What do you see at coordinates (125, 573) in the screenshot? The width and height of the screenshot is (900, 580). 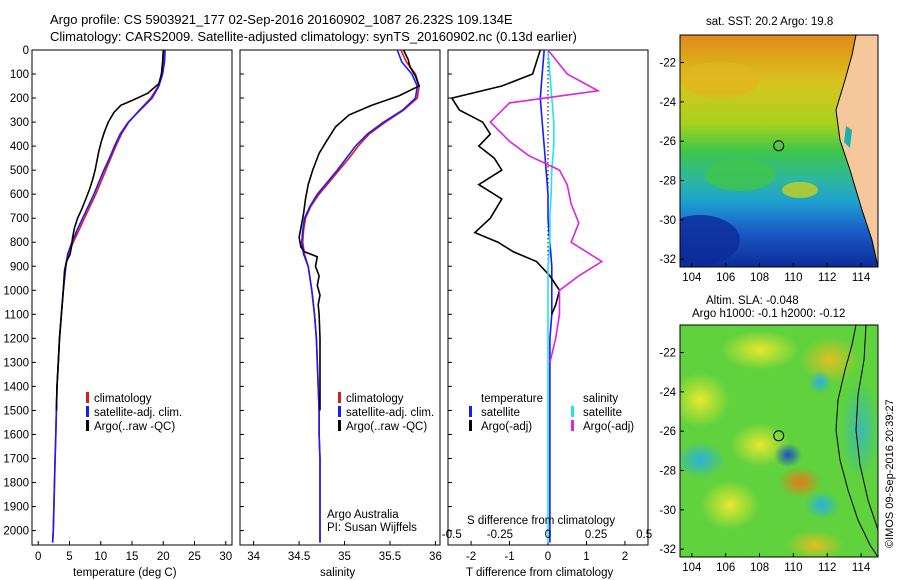 I see `temperature-xlabel: temperature (deg C)` at bounding box center [125, 573].